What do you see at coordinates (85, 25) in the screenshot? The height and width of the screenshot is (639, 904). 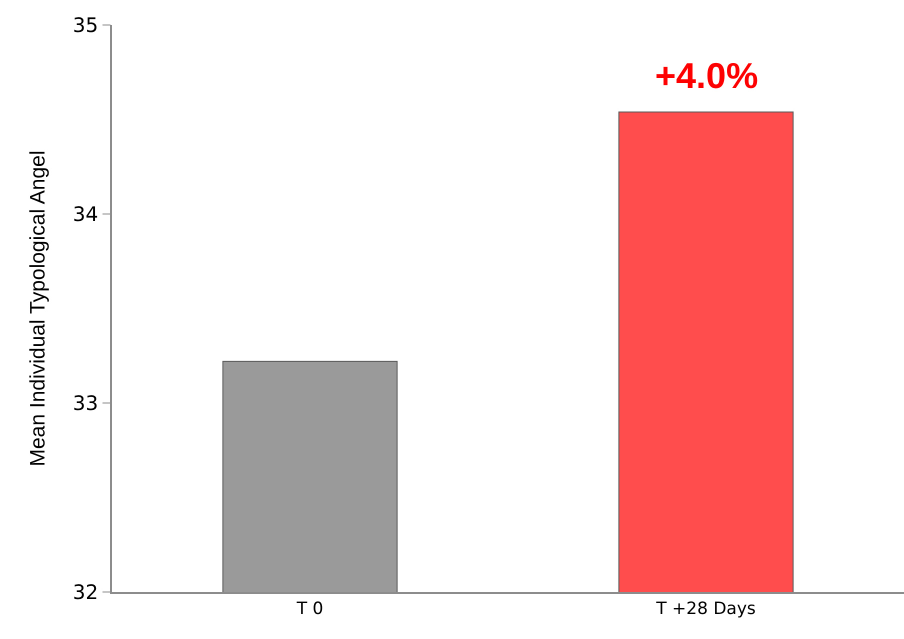 I see `y-tick-label: 35` at bounding box center [85, 25].